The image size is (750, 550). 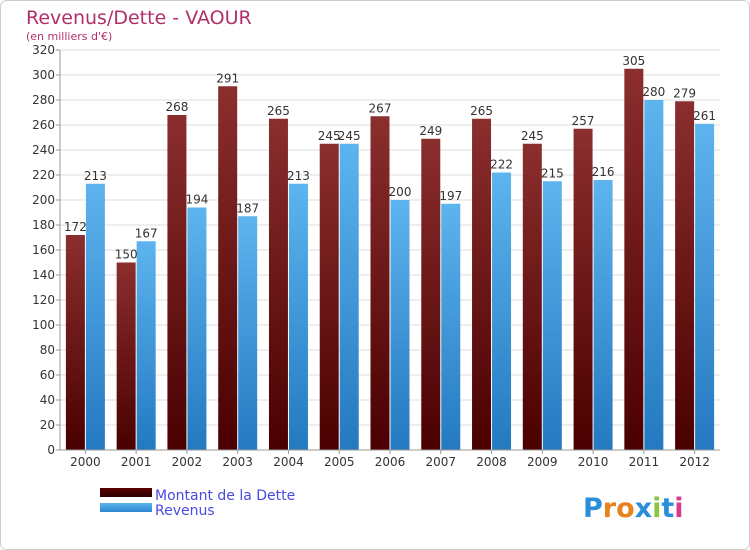 What do you see at coordinates (552, 173) in the screenshot?
I see `data-label-revenus-2009: 215` at bounding box center [552, 173].